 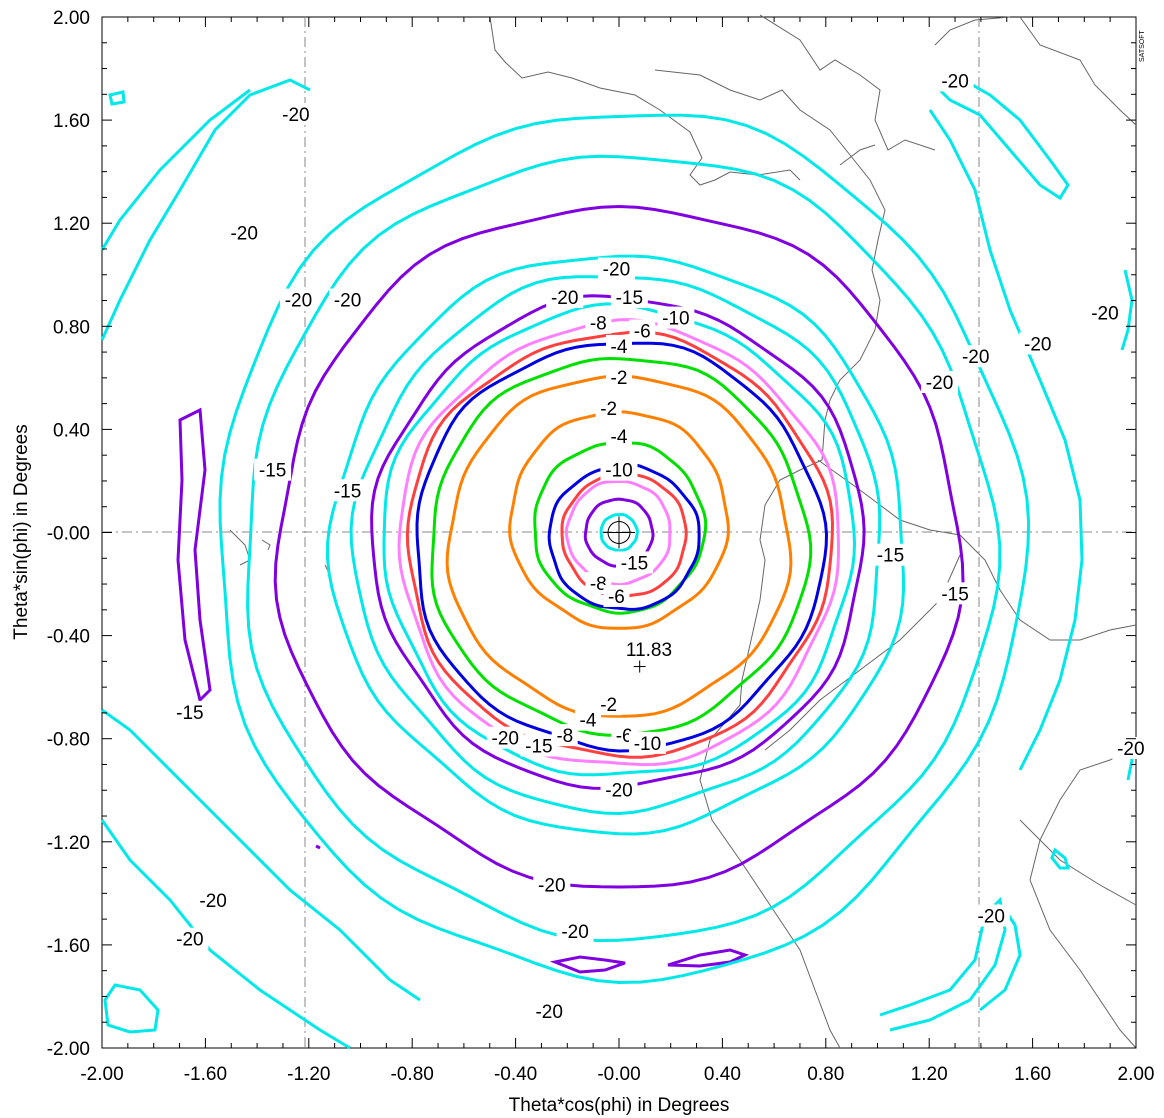 What do you see at coordinates (639, 666) in the screenshot?
I see `peak-marker` at bounding box center [639, 666].